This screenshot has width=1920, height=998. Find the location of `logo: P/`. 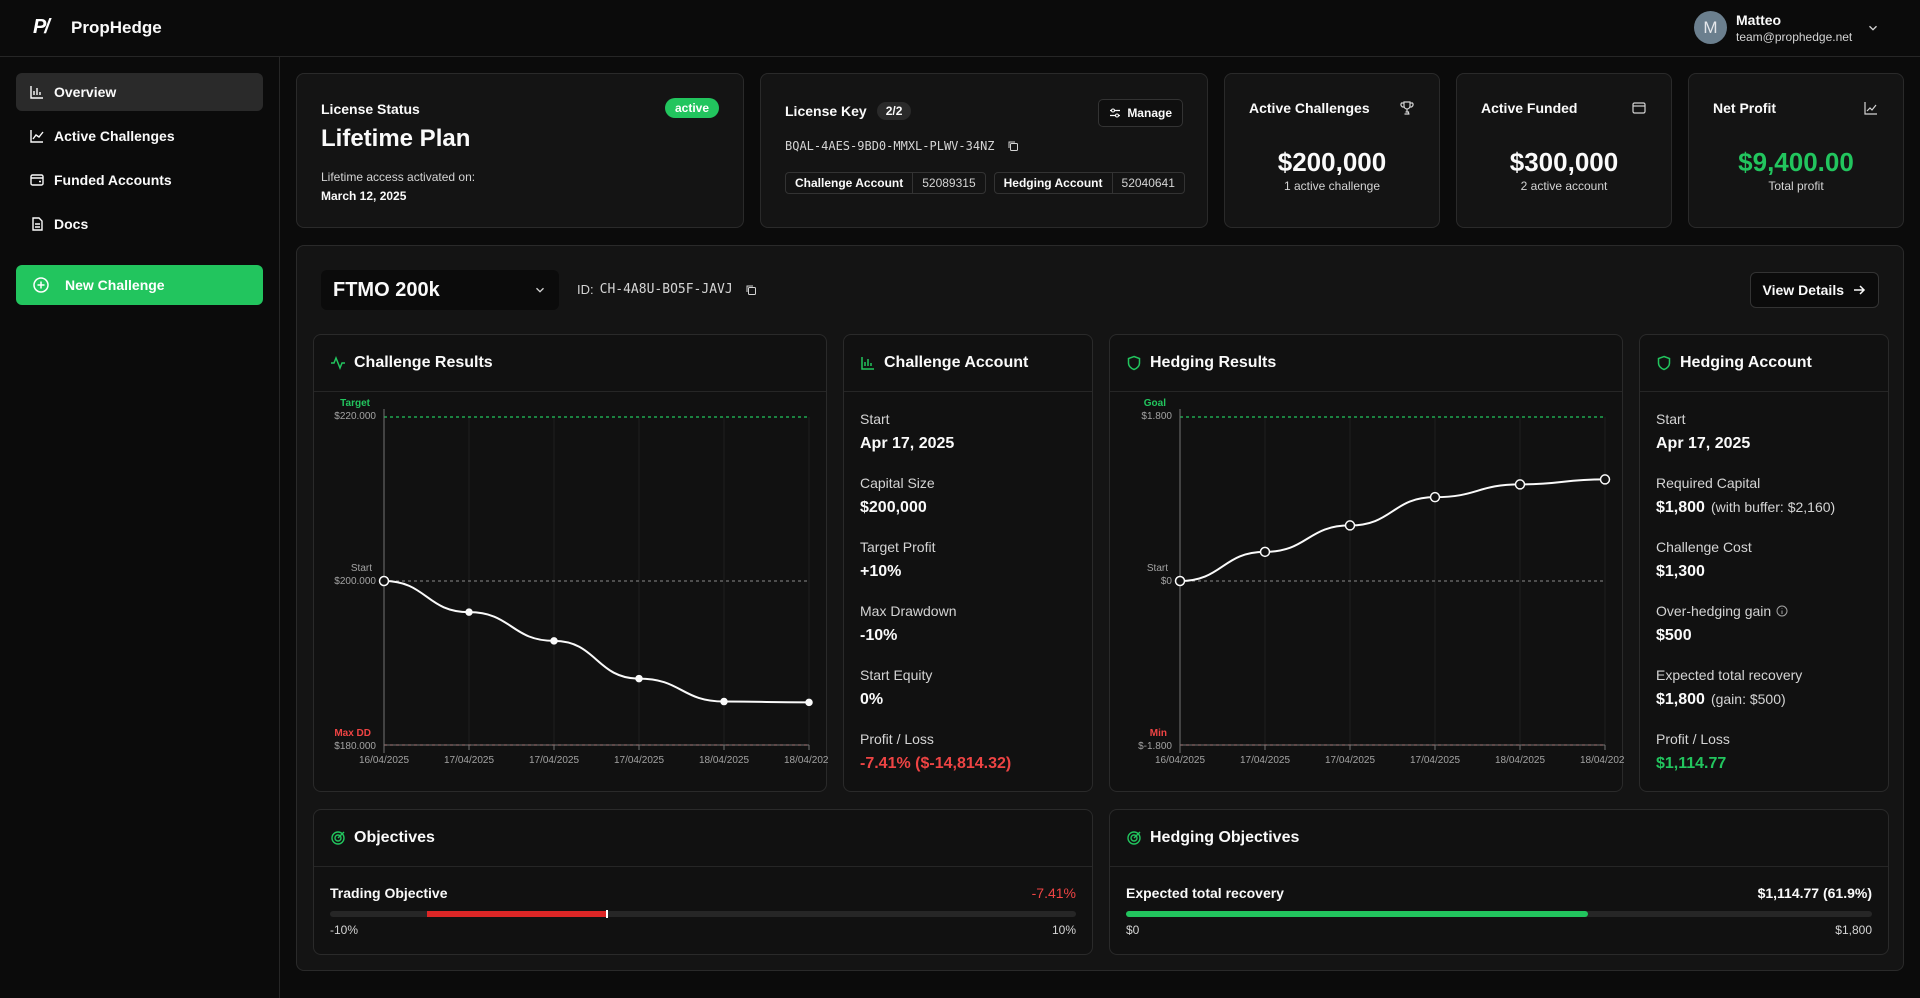

logo: P/ is located at coordinates (40, 27).